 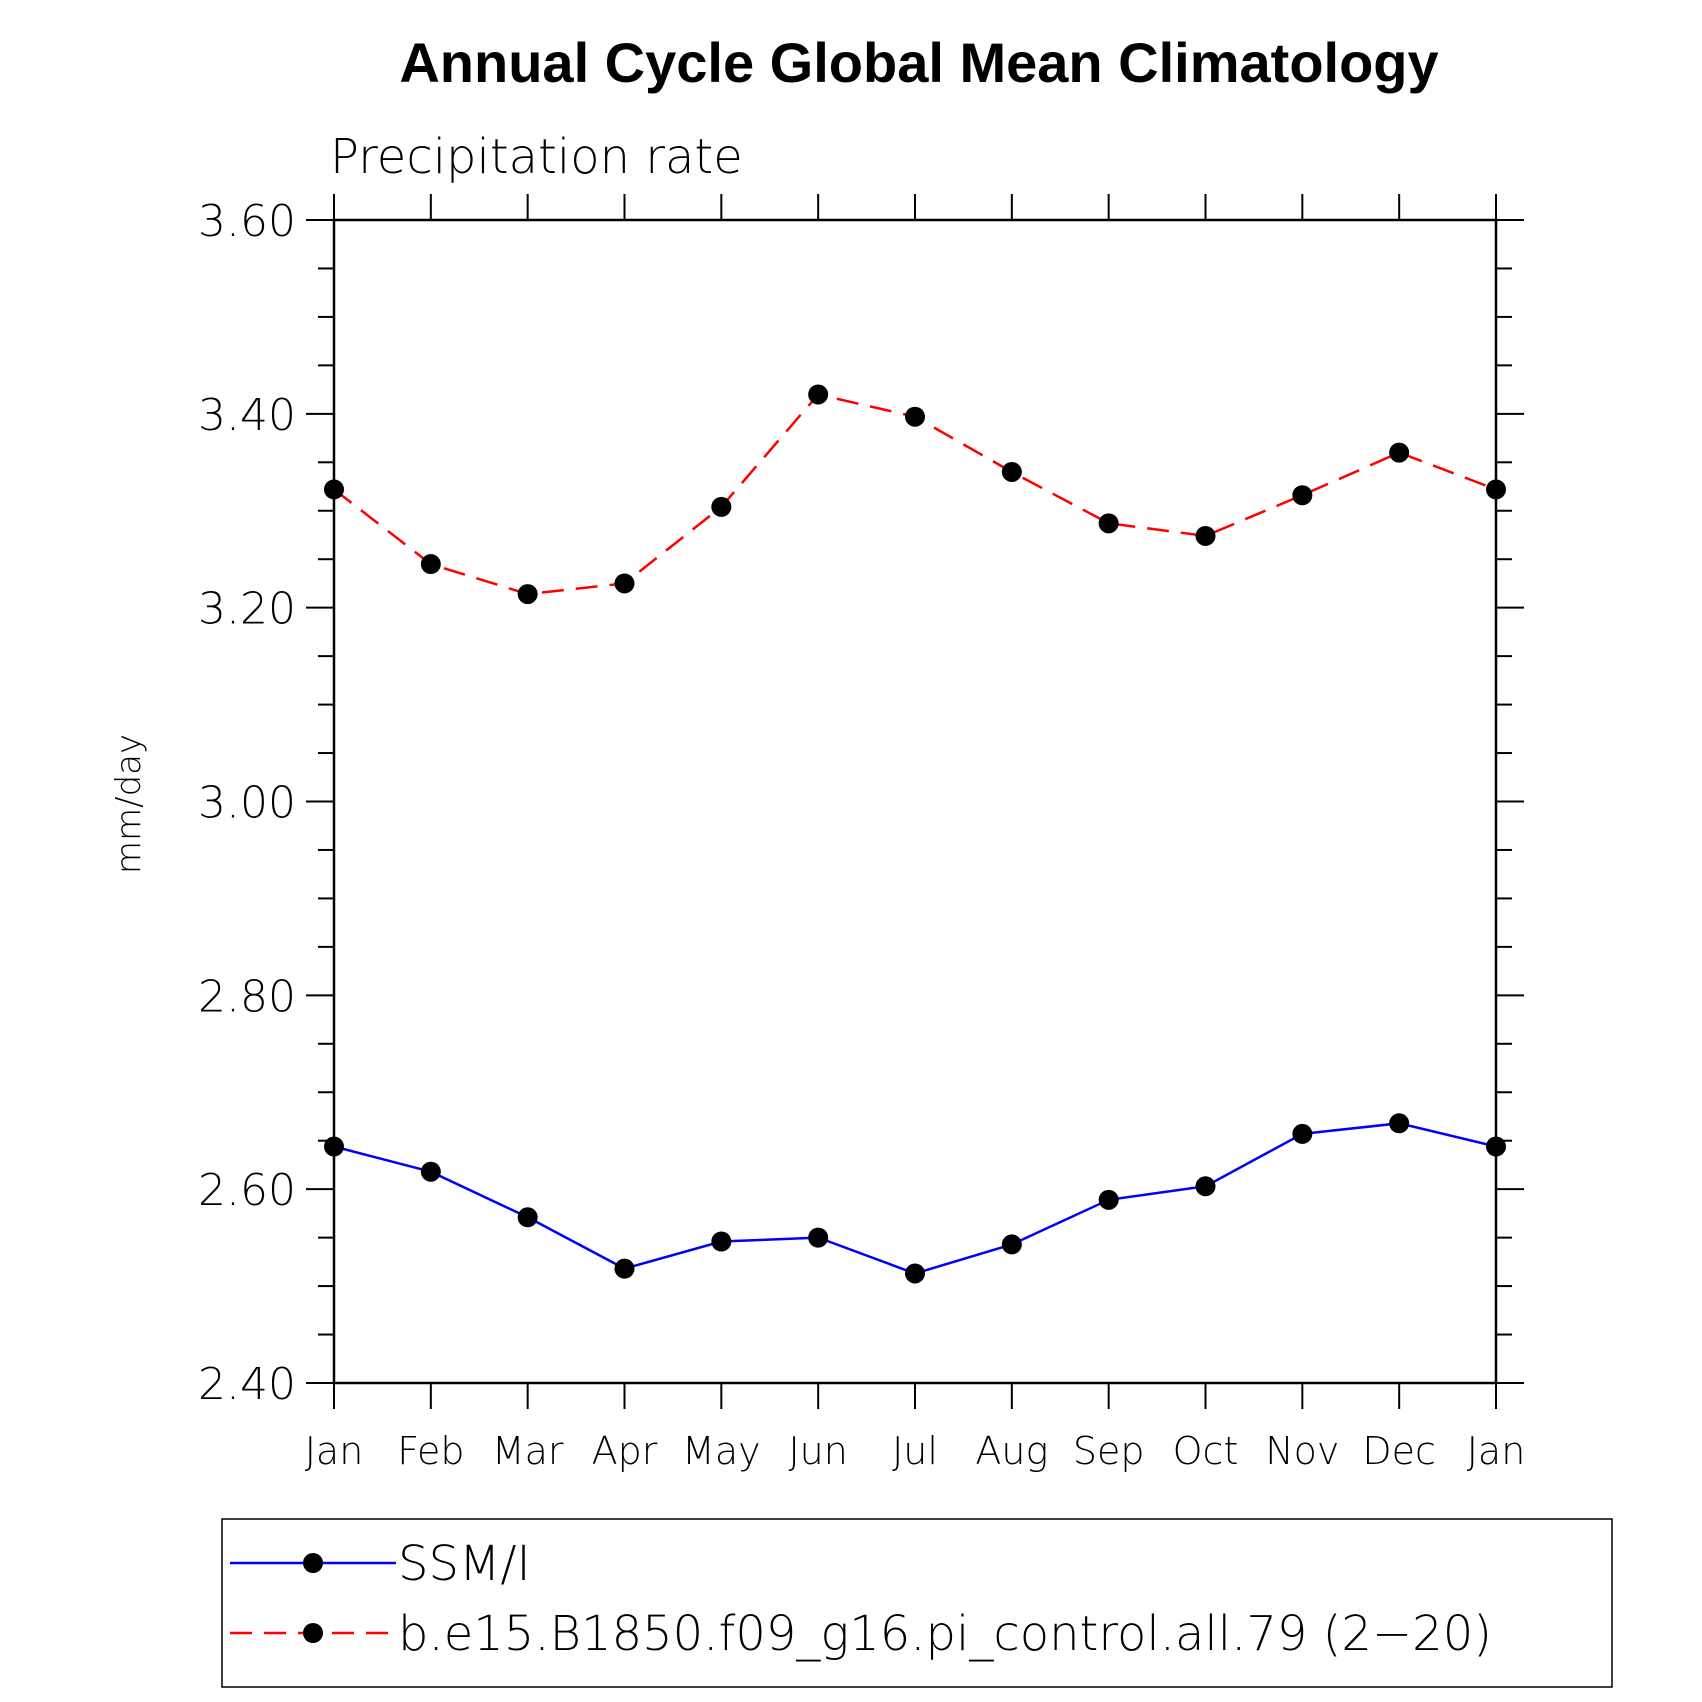 I want to click on y-tick-label: 3.40, so click(x=247, y=415).